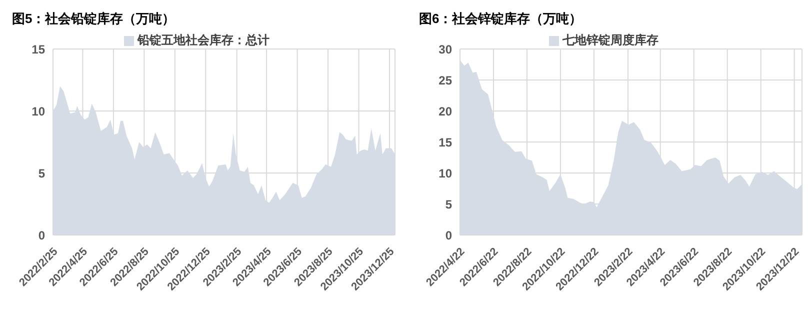 The width and height of the screenshot is (809, 329). What do you see at coordinates (93, 19) in the screenshot?
I see `chart-title: 图5：社会铅锭库存（万吨）` at bounding box center [93, 19].